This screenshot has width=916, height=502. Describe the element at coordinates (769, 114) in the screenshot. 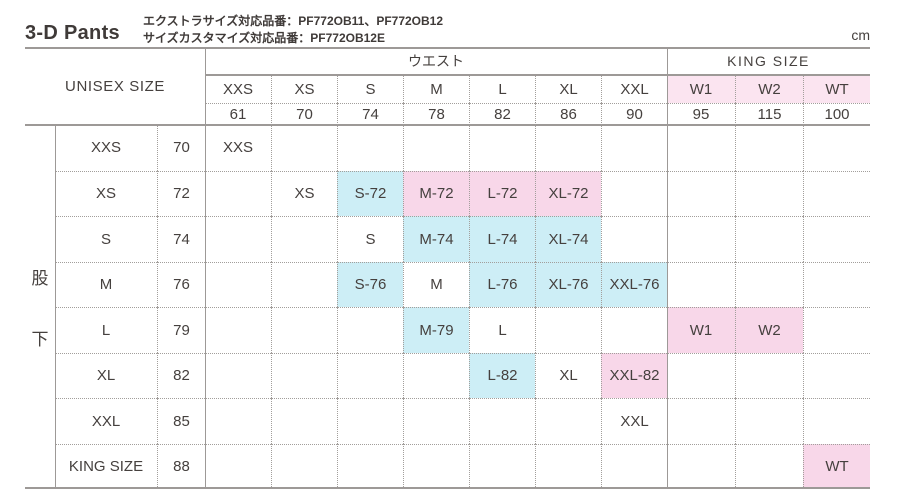

I see `column-value: 115` at that location.